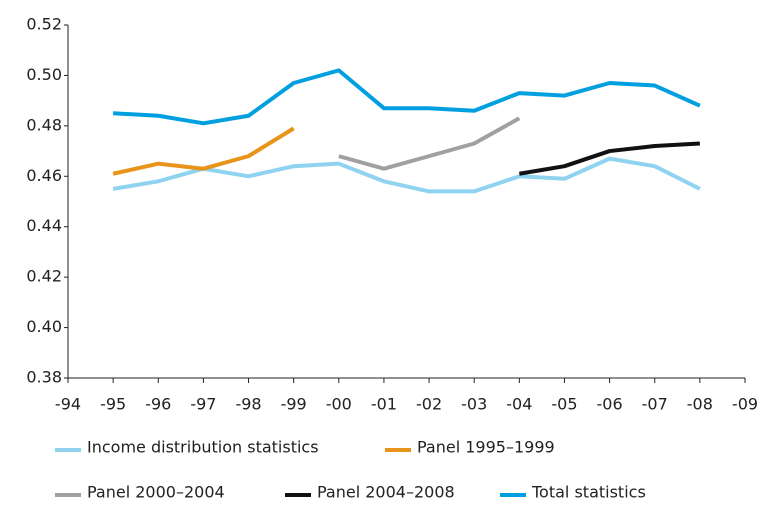 This screenshot has width=765, height=505. Describe the element at coordinates (44, 24) in the screenshot. I see `y-tick-label: 0.52` at that location.